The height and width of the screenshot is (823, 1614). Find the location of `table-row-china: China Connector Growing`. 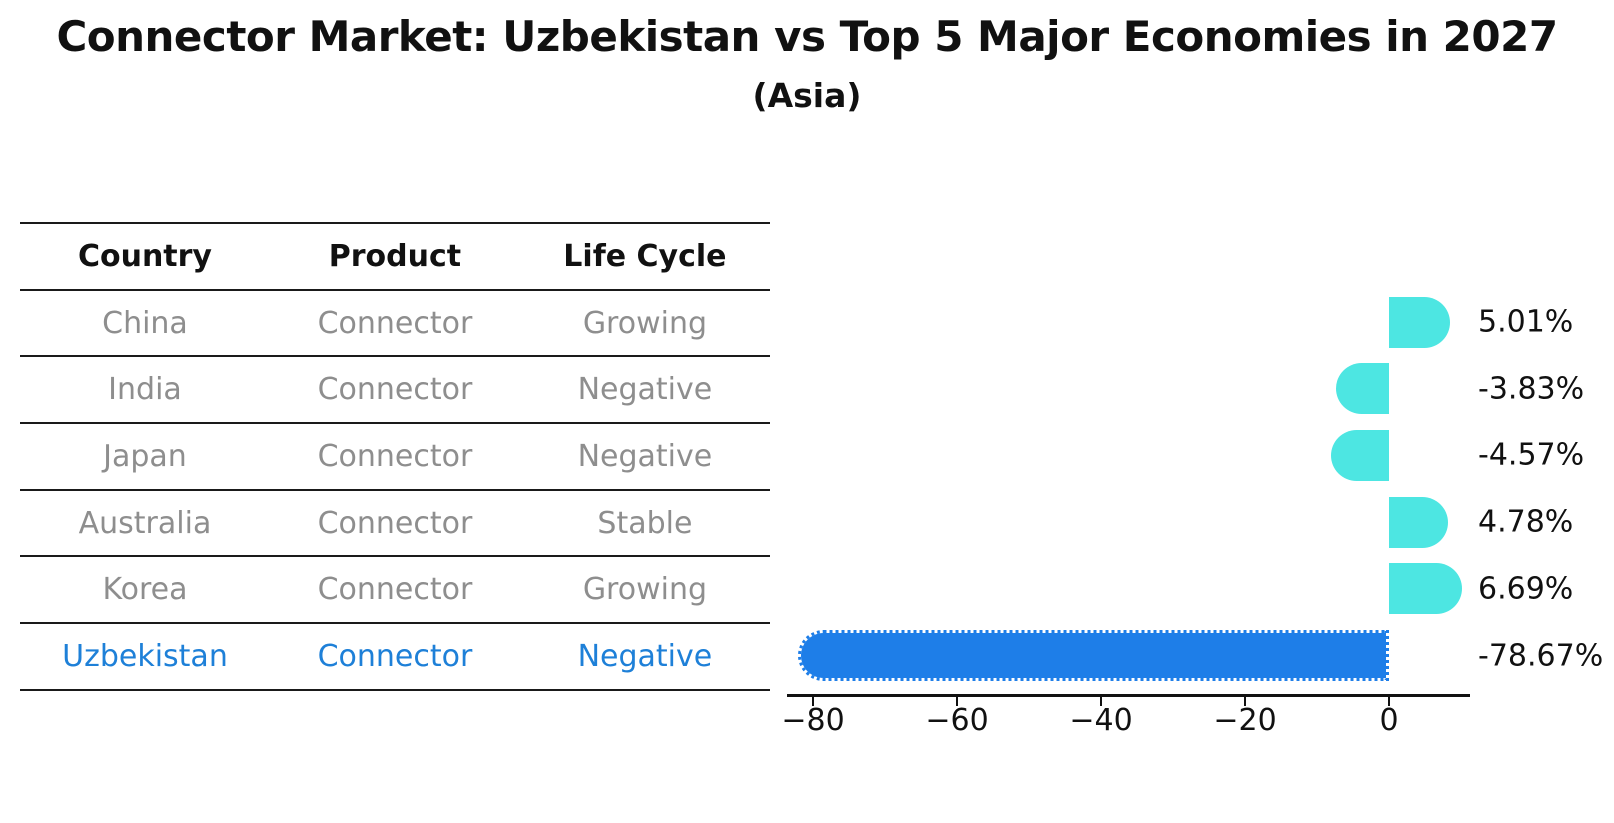

table-row-china: China Connector Growing is located at coordinates (395, 322).